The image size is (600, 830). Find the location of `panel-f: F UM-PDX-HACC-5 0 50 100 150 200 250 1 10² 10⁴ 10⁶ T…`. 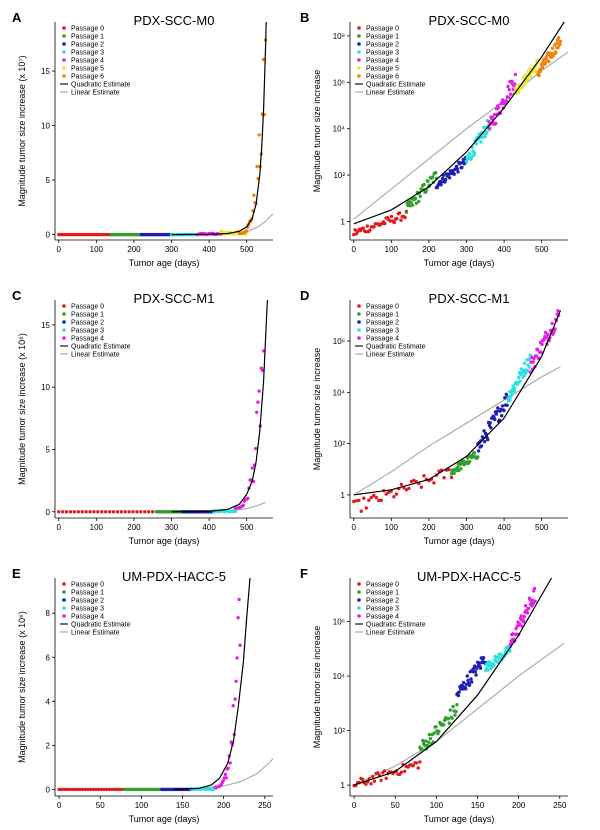

panel-f: F UM-PDX-HACC-5 0 50 100 150 200 250 1 10² 10⁴ 10⁶ T… is located at coordinates (434, 695).